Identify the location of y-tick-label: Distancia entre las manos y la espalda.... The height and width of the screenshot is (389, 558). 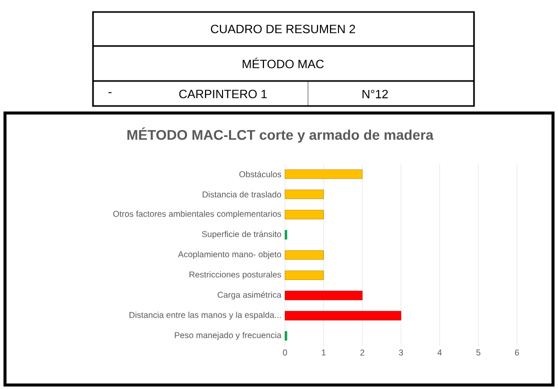
(205, 316).